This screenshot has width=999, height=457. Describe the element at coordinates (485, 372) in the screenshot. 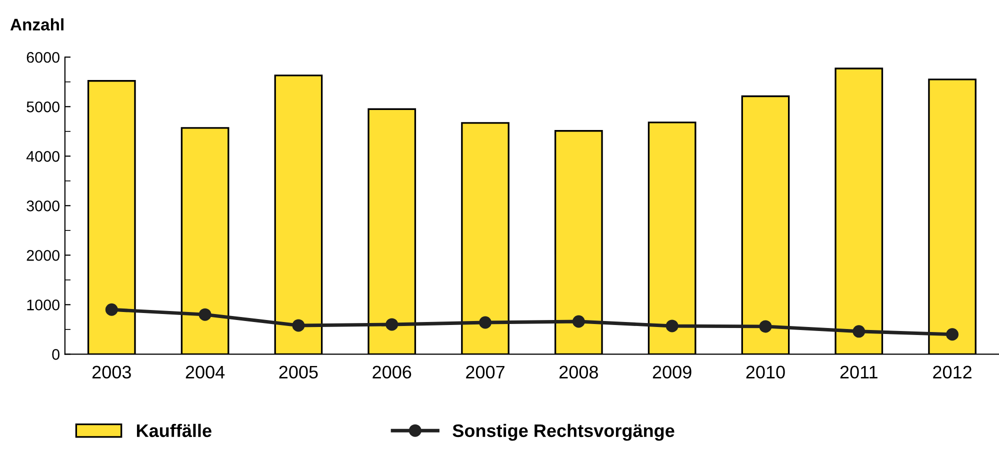

I see `x-tick-label: 2007` at that location.